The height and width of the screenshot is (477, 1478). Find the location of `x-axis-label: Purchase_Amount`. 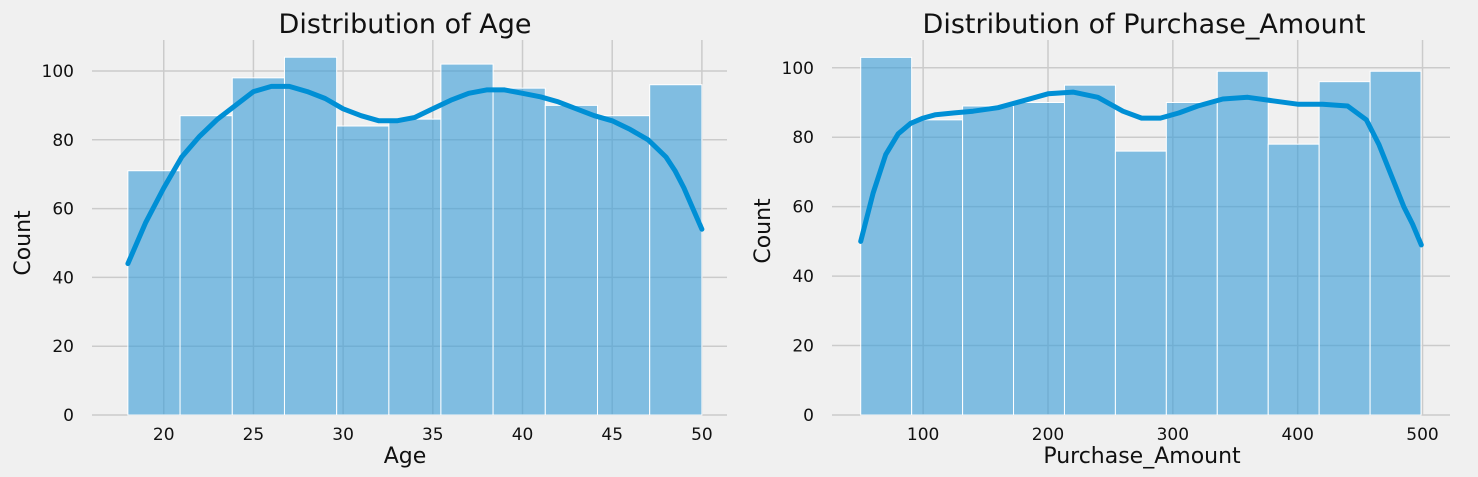

x-axis-label: Purchase_Amount is located at coordinates (1142, 456).